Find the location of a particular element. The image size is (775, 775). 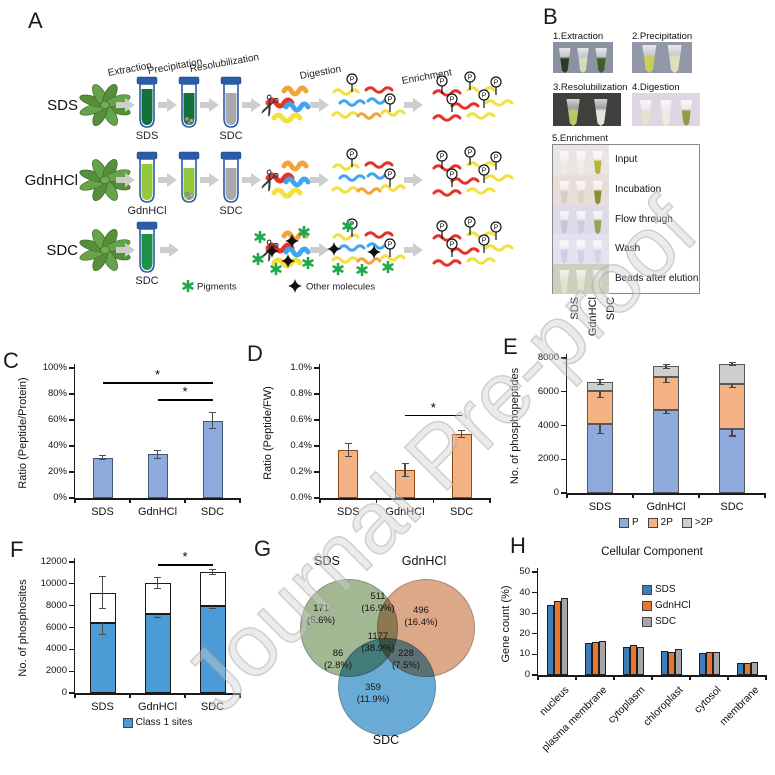

y-tick-label: 8000 is located at coordinates (56, 605).